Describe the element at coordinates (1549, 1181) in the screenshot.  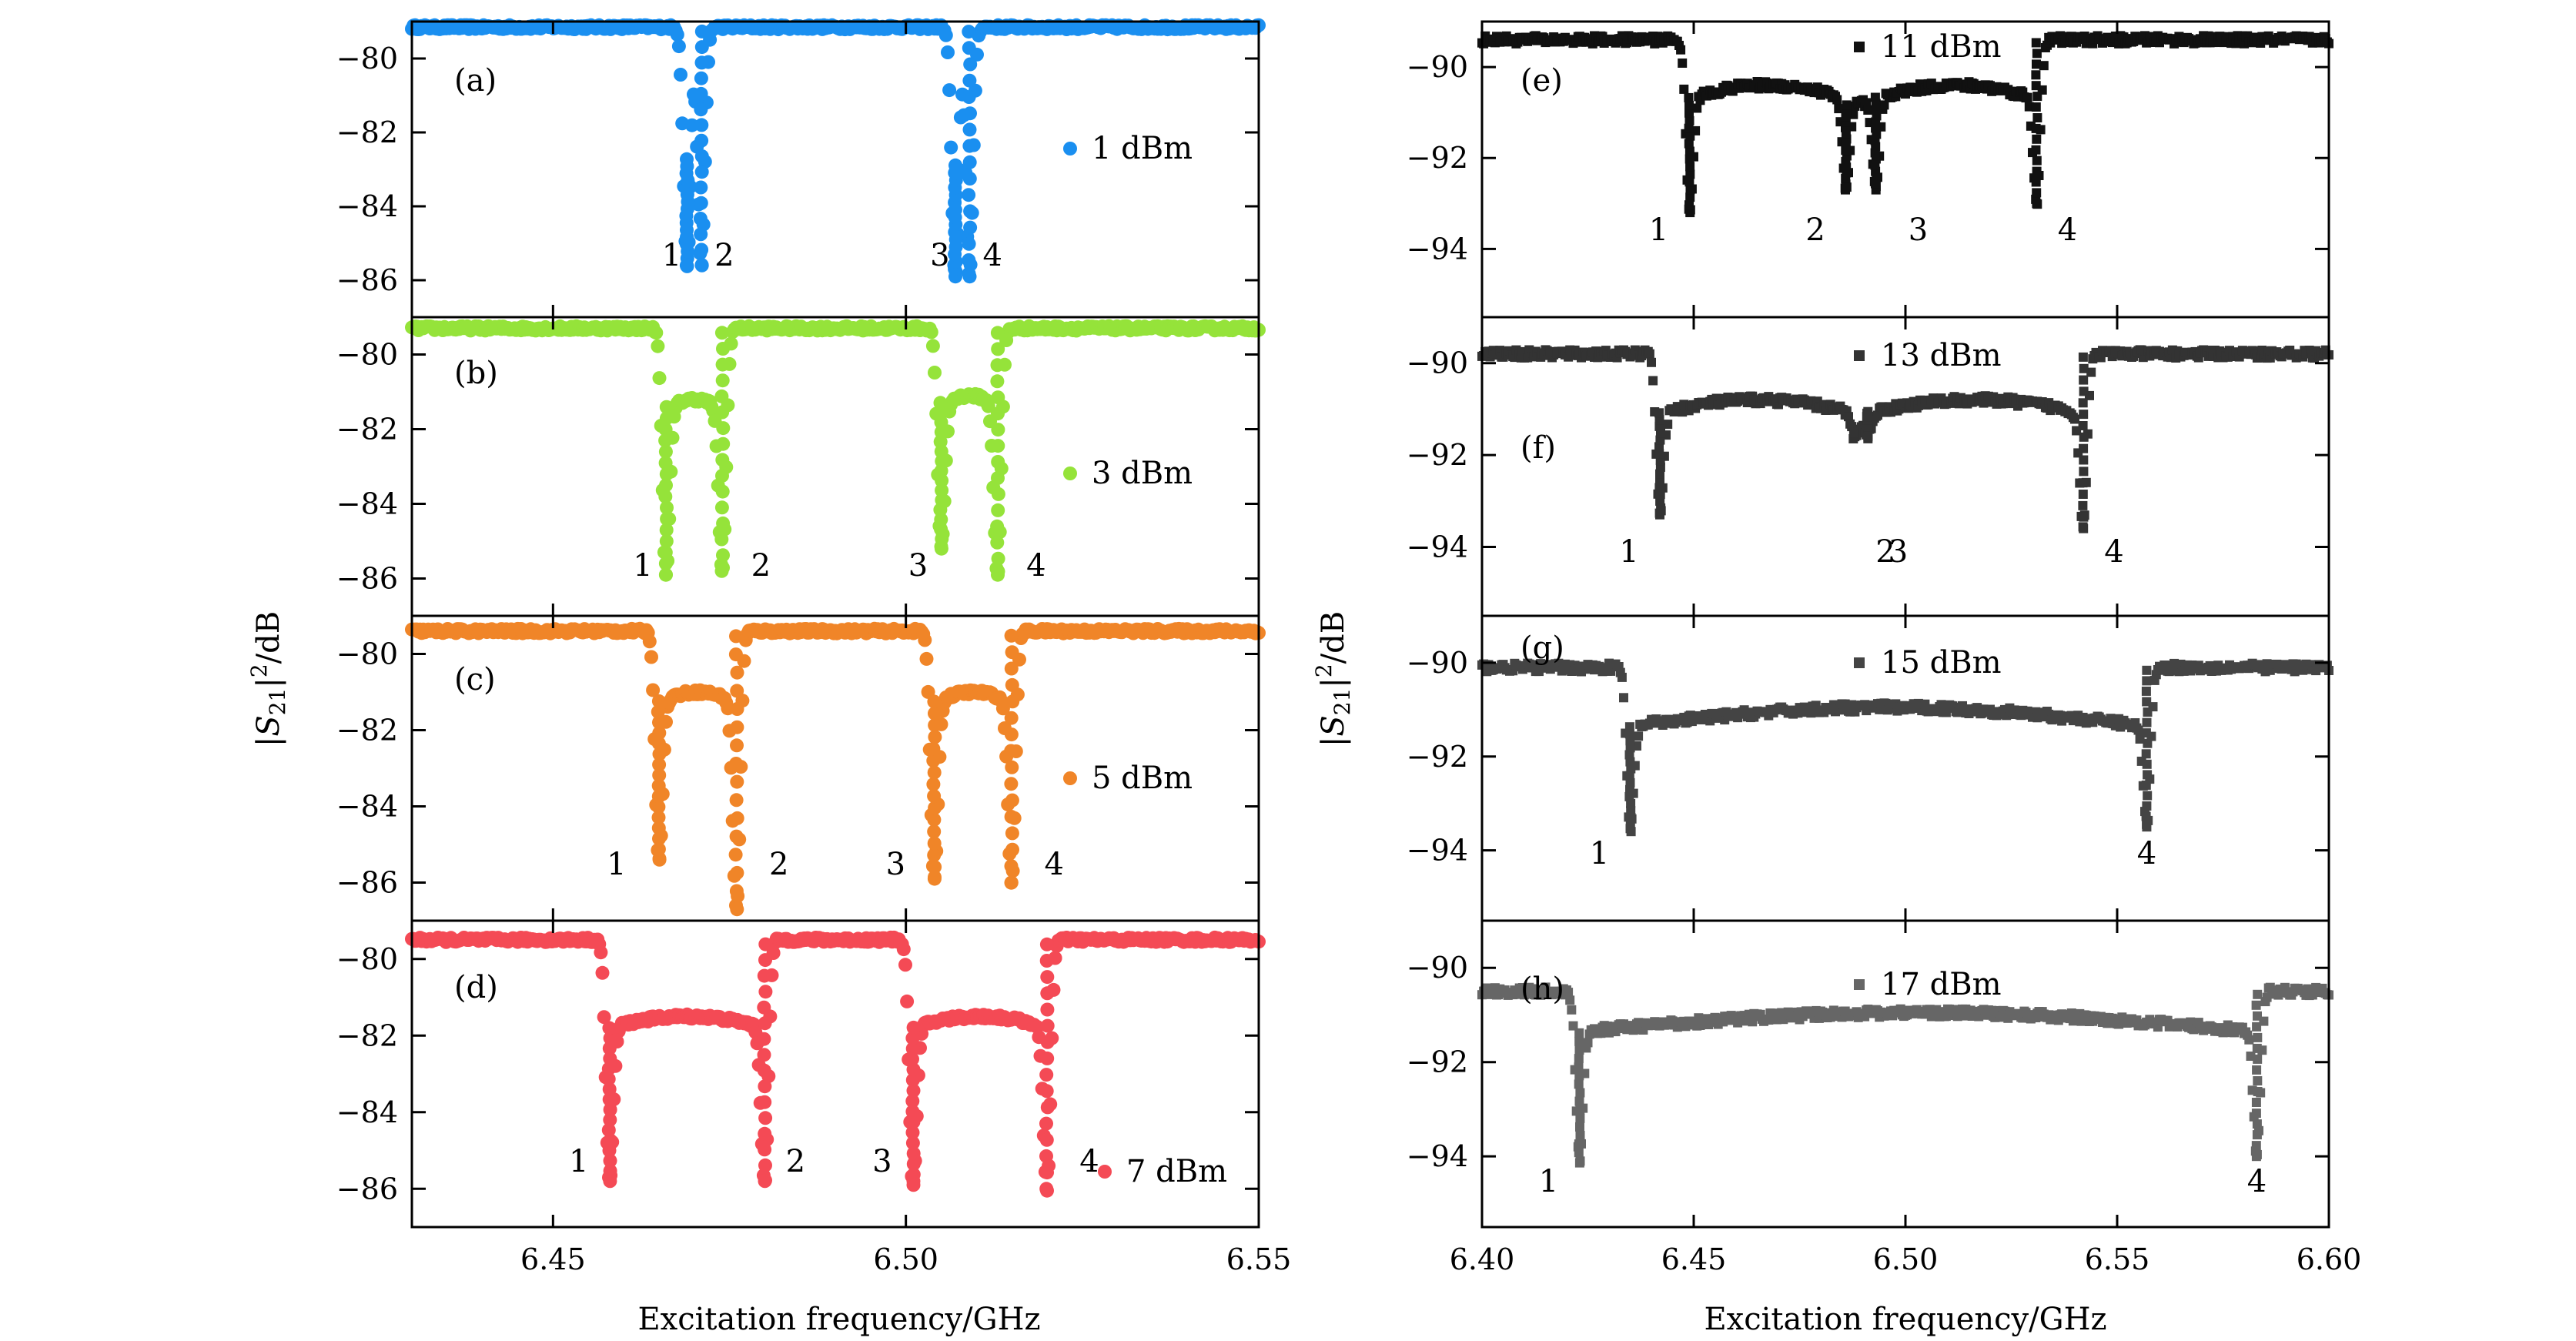
I see `dip-label: 1` at that location.